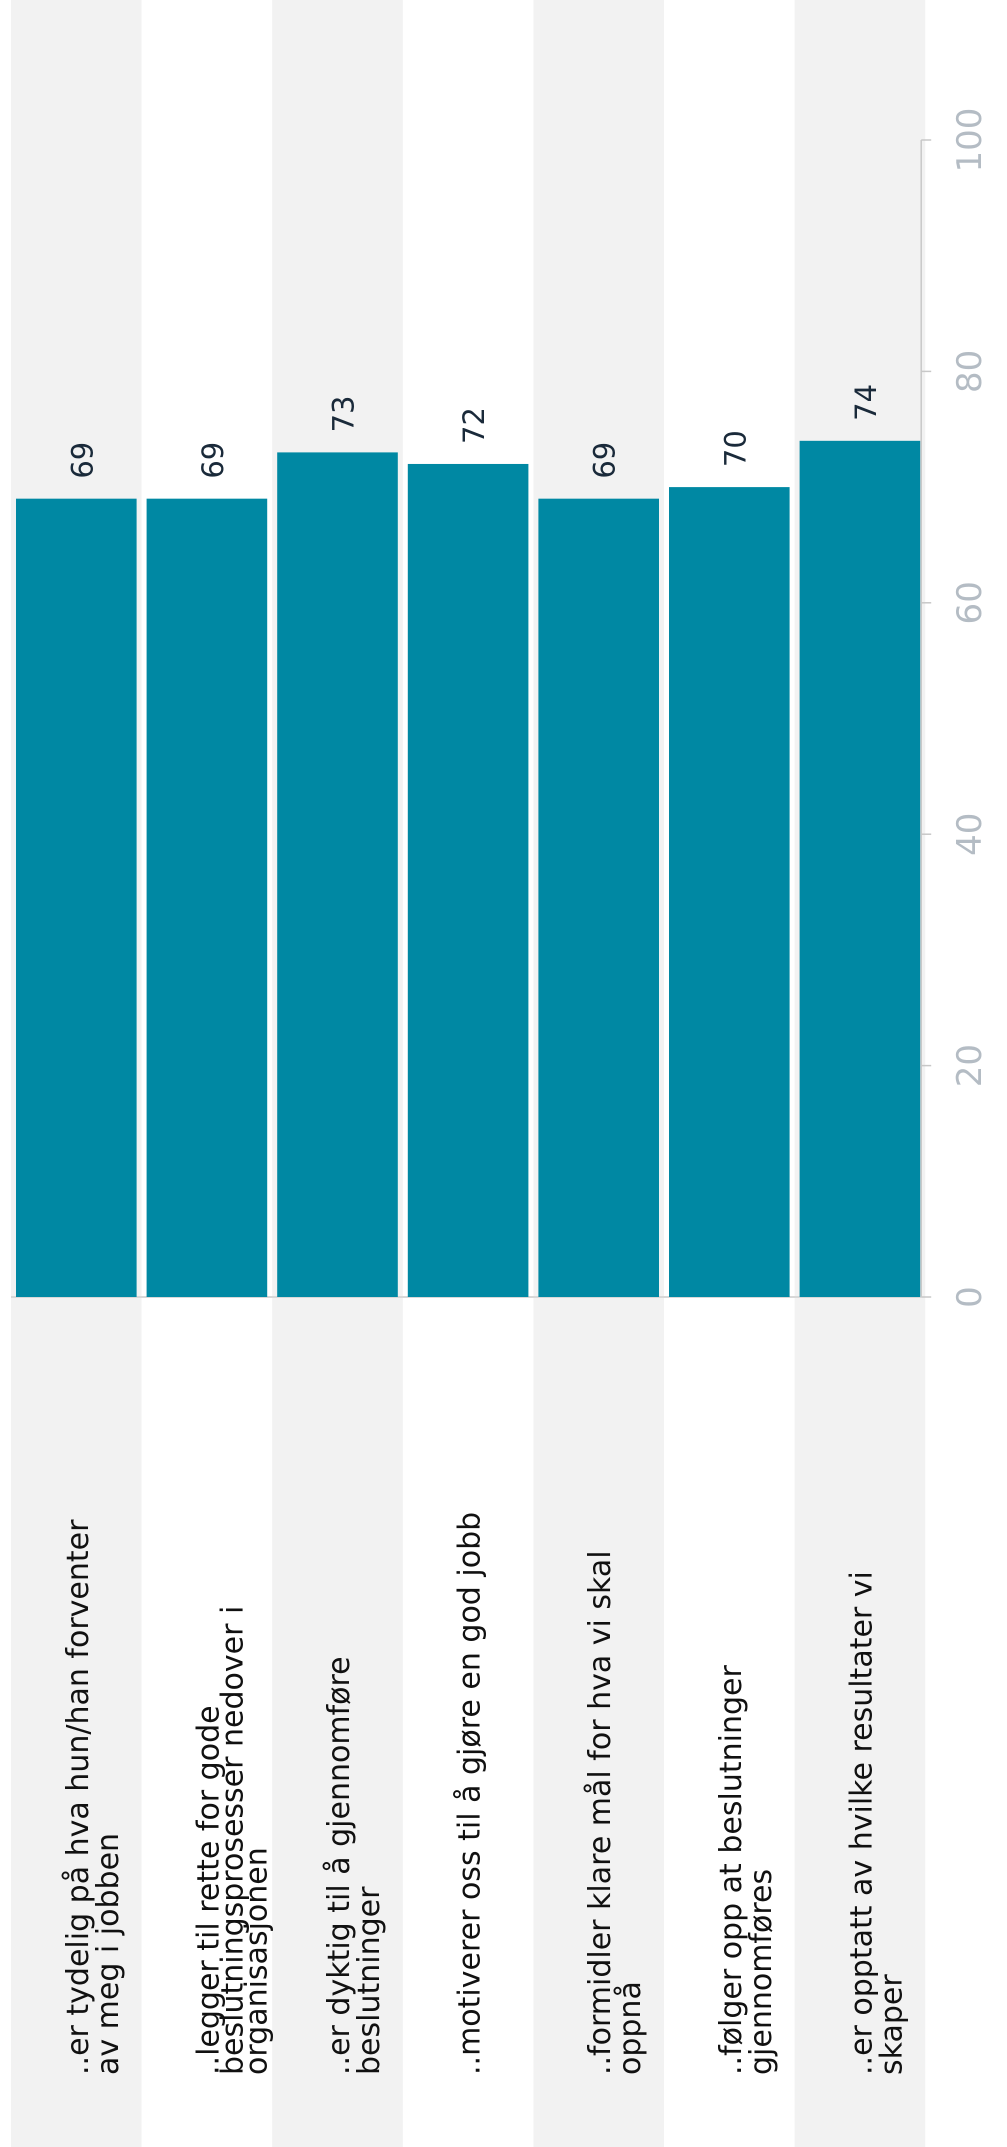 Image resolution: width=1007 pixels, height=2147 pixels. What do you see at coordinates (761, 1972) in the screenshot?
I see `category-label: gjennomføres` at bounding box center [761, 1972].